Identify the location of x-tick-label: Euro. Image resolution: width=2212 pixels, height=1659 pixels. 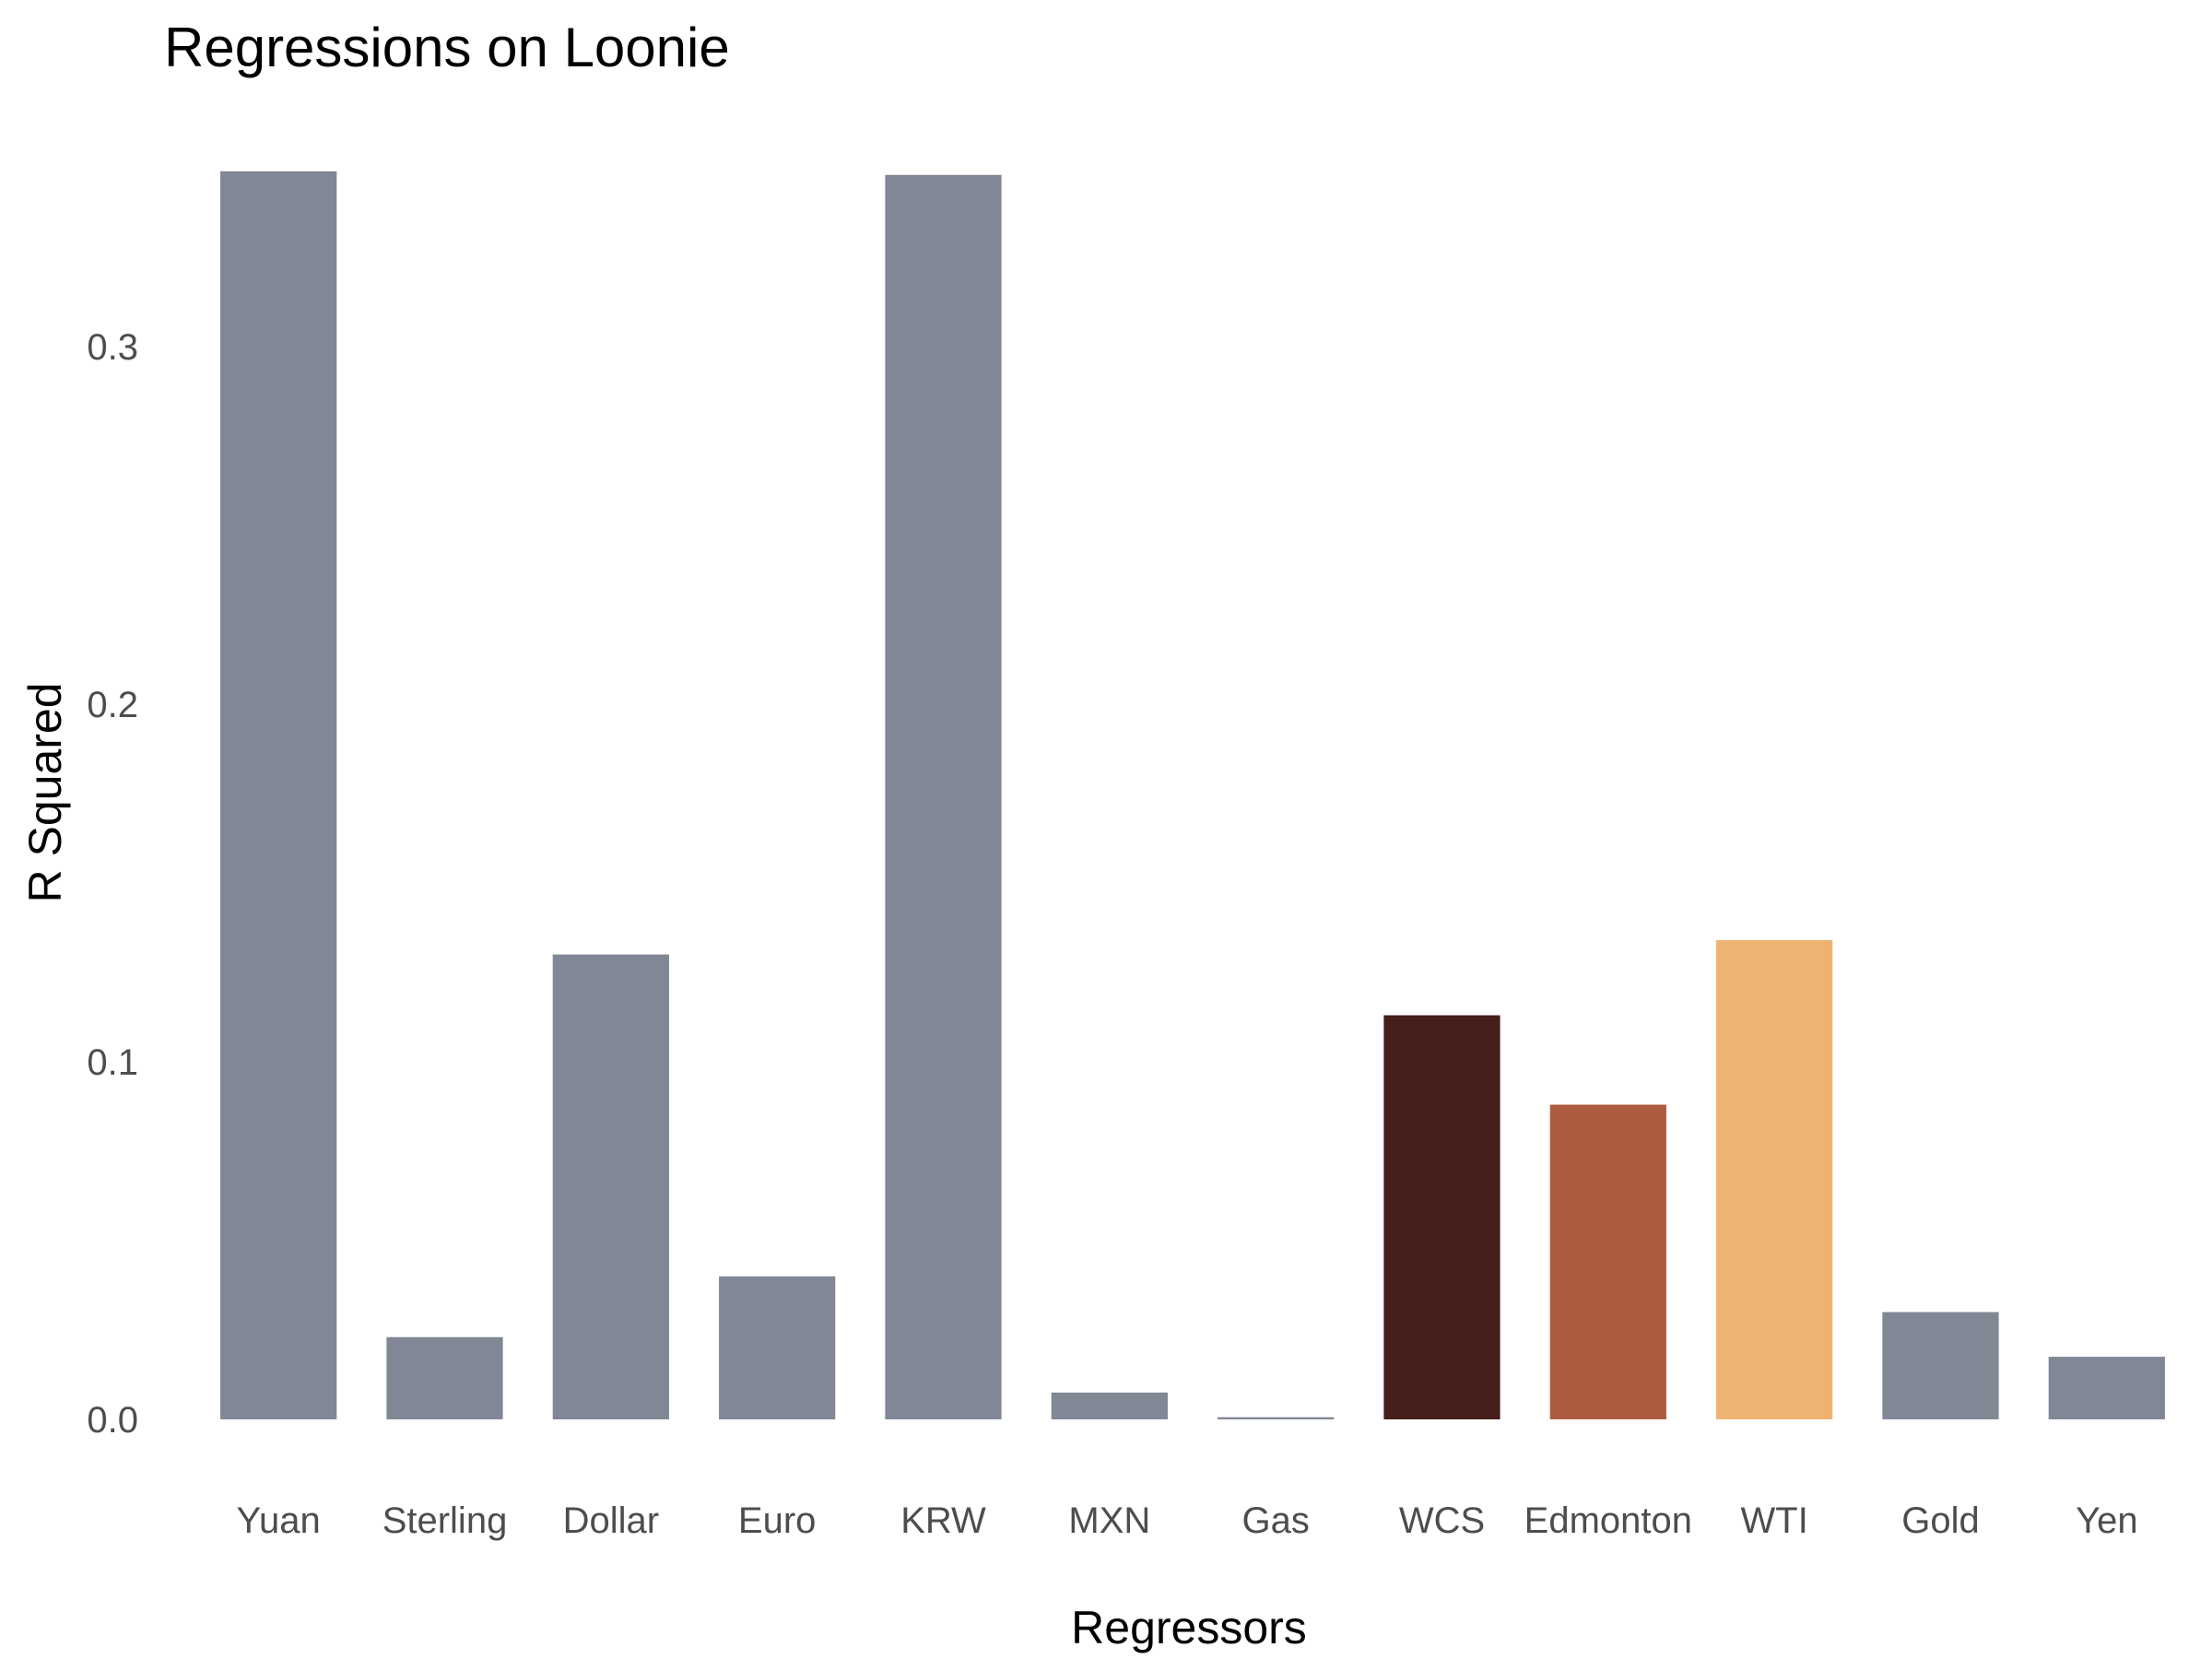
(777, 1520).